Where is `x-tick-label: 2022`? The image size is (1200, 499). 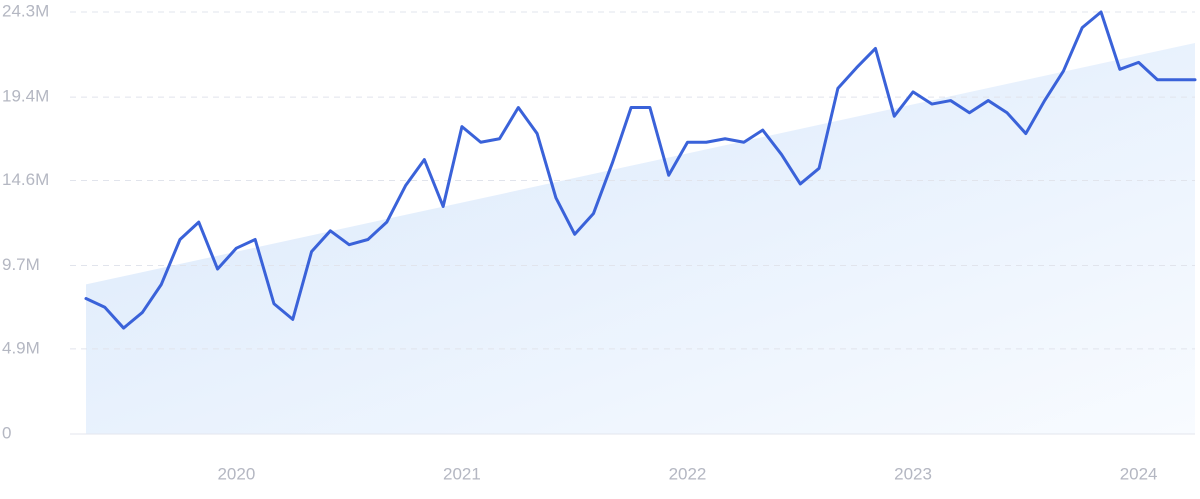
x-tick-label: 2022 is located at coordinates (688, 473).